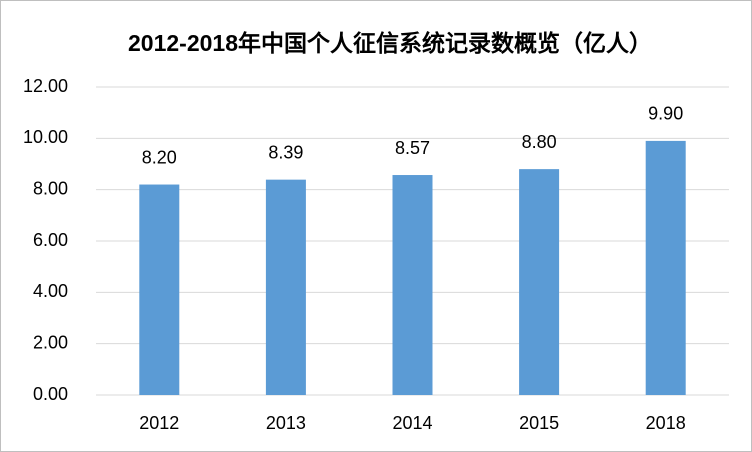 This screenshot has width=752, height=452. Describe the element at coordinates (665, 114) in the screenshot. I see `value-label: 9.90` at that location.